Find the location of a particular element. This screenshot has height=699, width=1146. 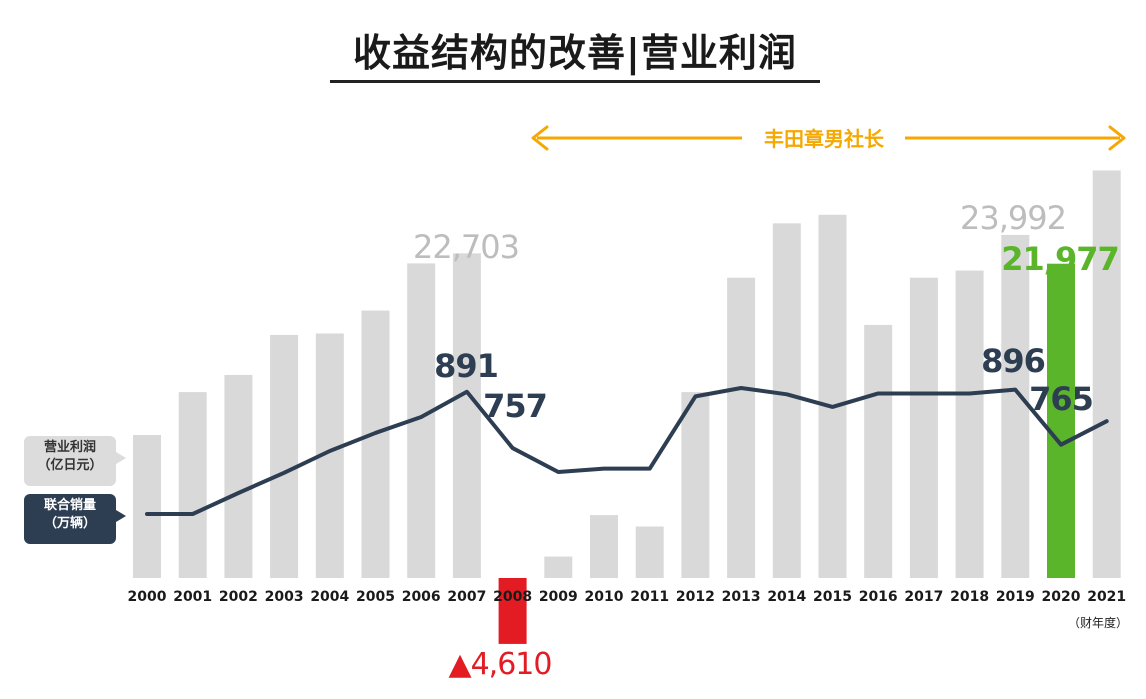

data-label-profit-2008: ▲4,610 is located at coordinates (500, 664).